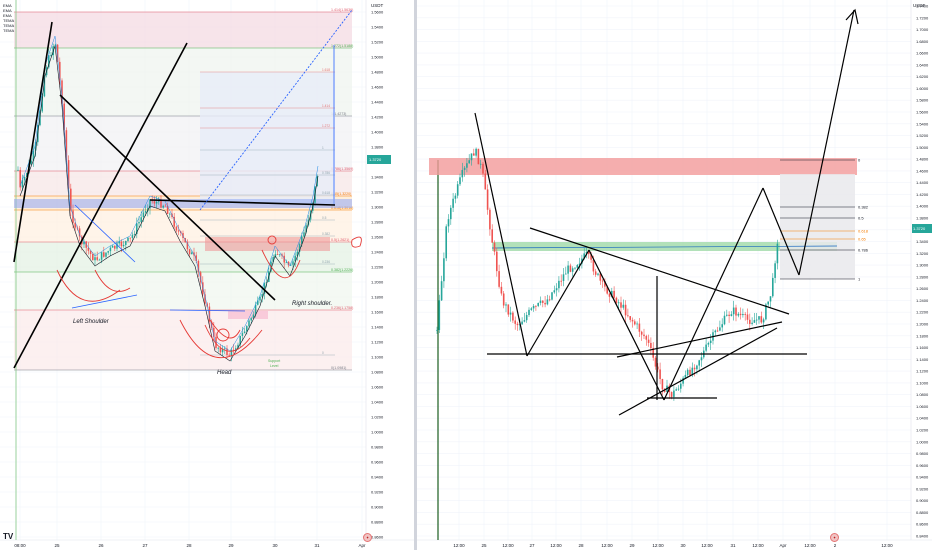 This screenshot has height=550, width=932. I want to click on x-tick-label: 25, so click(57, 545).